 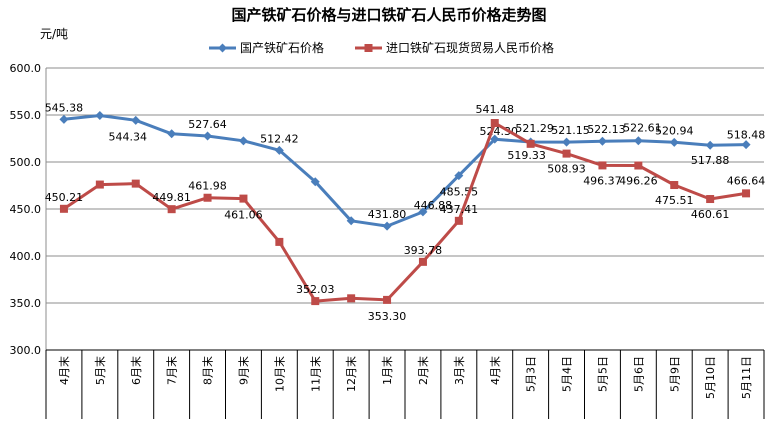 What do you see at coordinates (602, 180) in the screenshot?
I see `data-label: 496.37` at bounding box center [602, 180].